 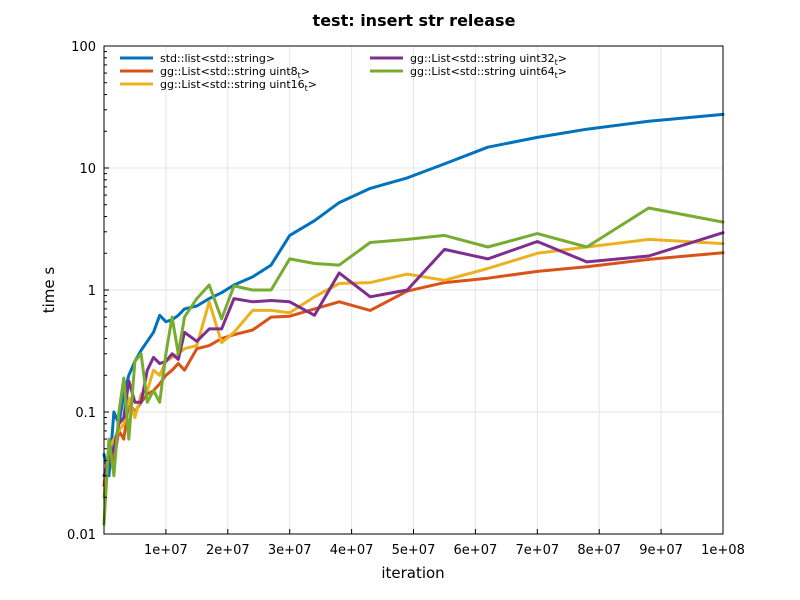 What do you see at coordinates (476, 550) in the screenshot?
I see `x-tick-label: 6e+07` at bounding box center [476, 550].